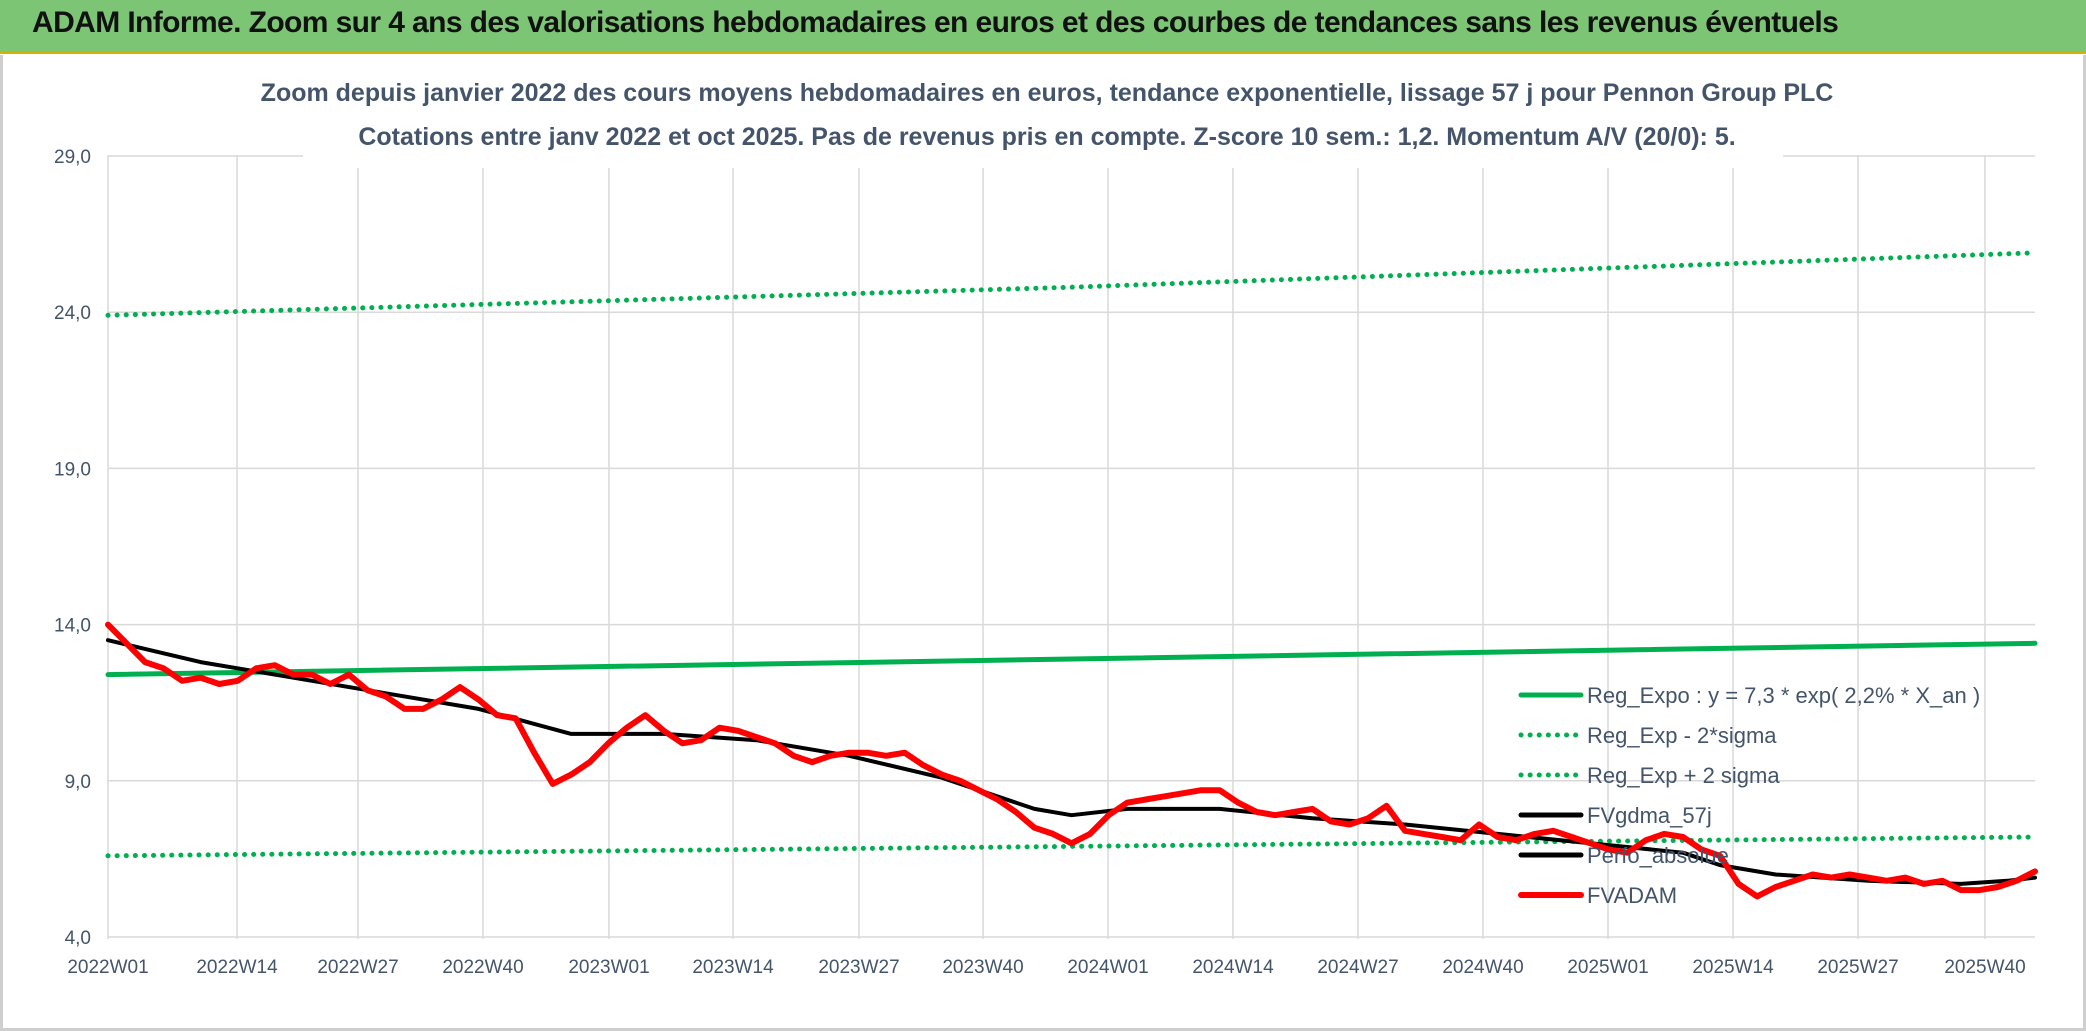  What do you see at coordinates (78, 782) in the screenshot?
I see `y-tick-label: 9,0` at bounding box center [78, 782].